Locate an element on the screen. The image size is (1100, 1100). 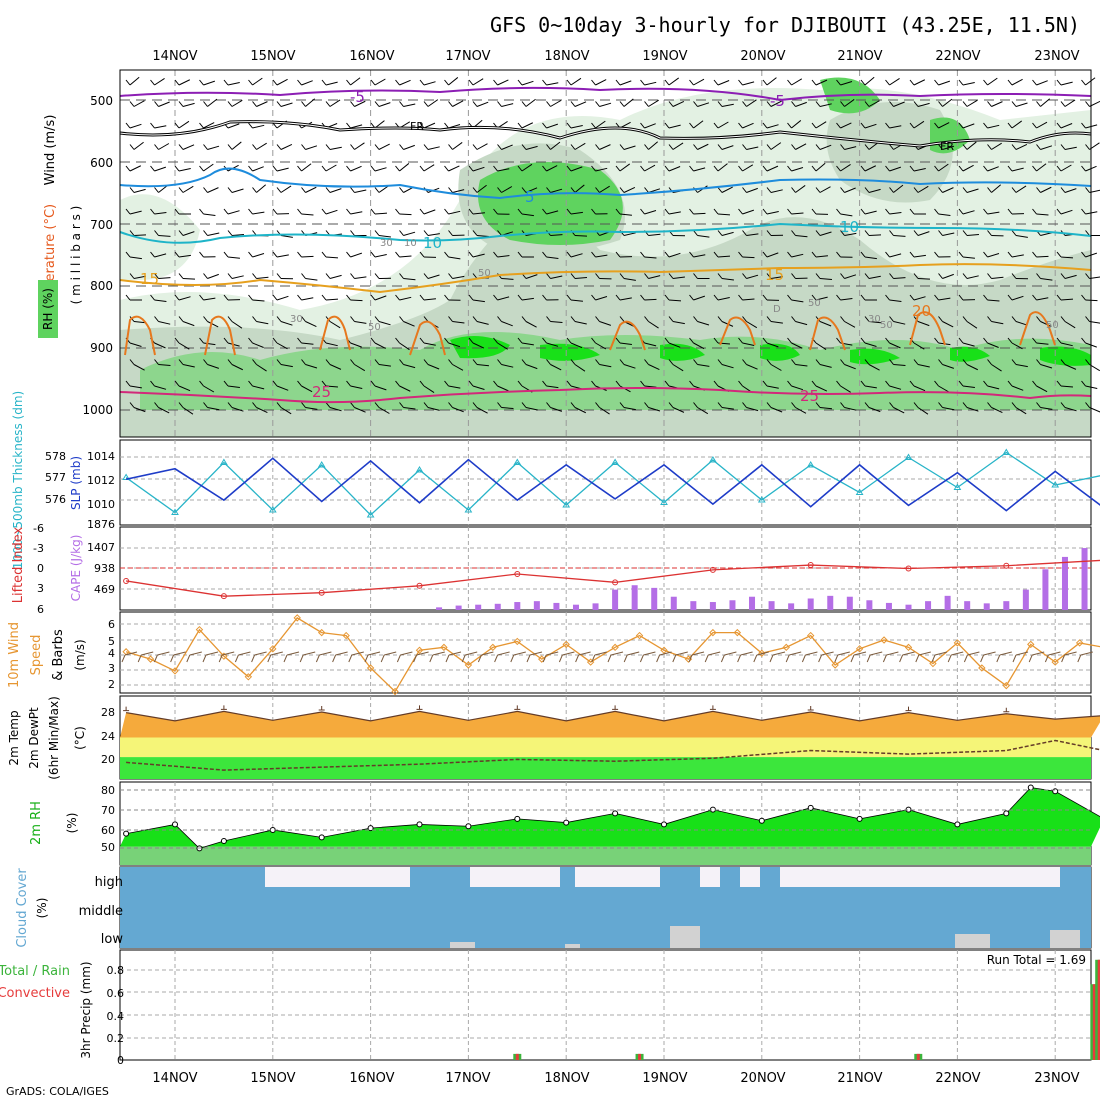
low-cloud-bar is located at coordinates (572, 946).